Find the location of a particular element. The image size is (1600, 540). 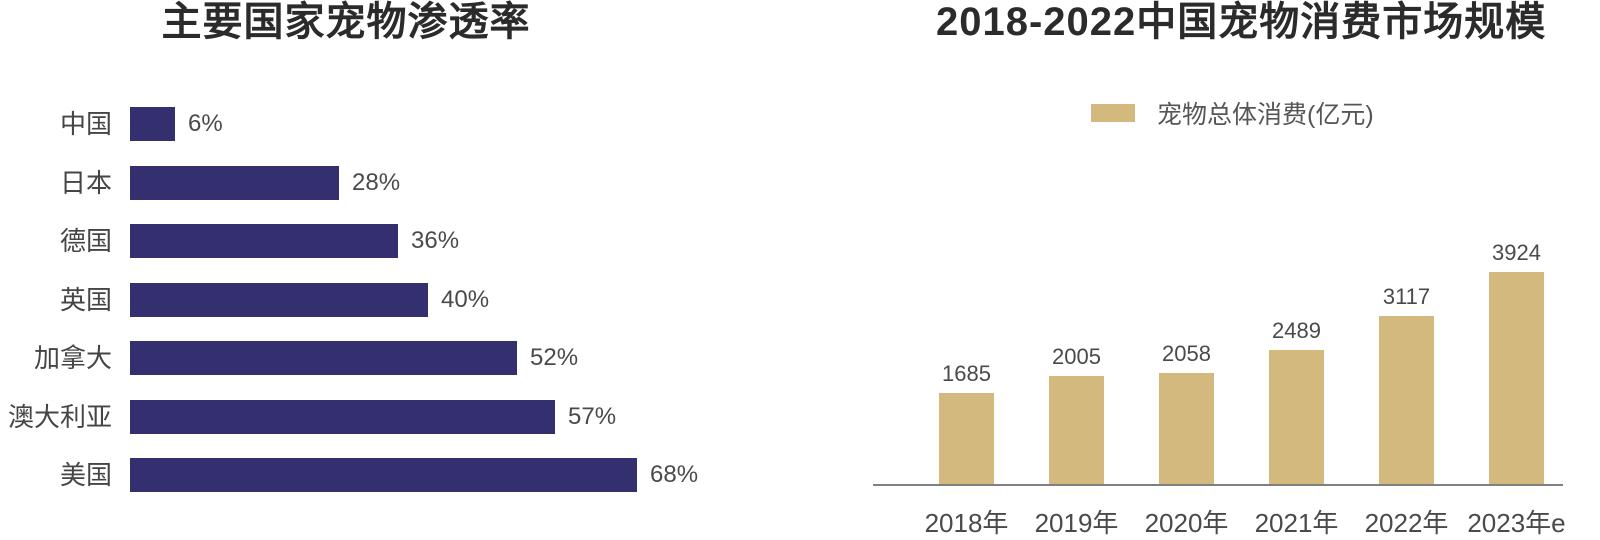

category-label: 加拿大 is located at coordinates (56, 358).